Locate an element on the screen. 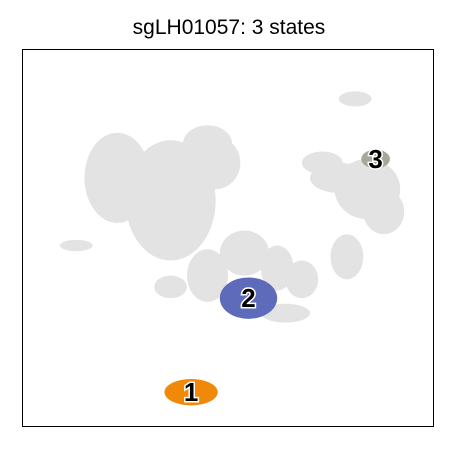 The height and width of the screenshot is (450, 450). state-label-1: 1 is located at coordinates (191, 392).